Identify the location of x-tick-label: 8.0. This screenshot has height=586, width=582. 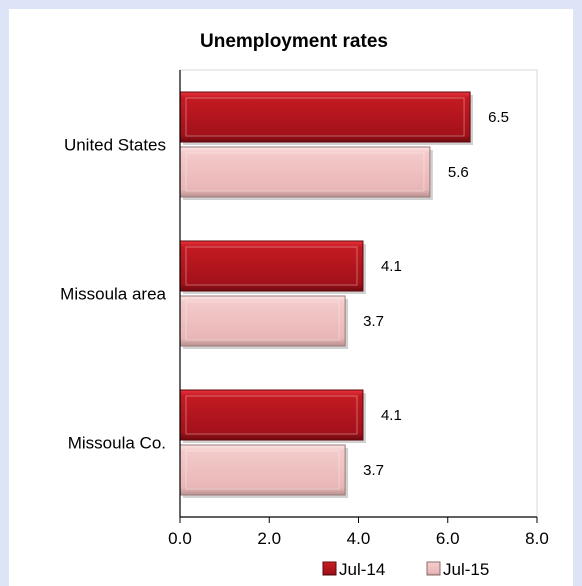
(537, 538).